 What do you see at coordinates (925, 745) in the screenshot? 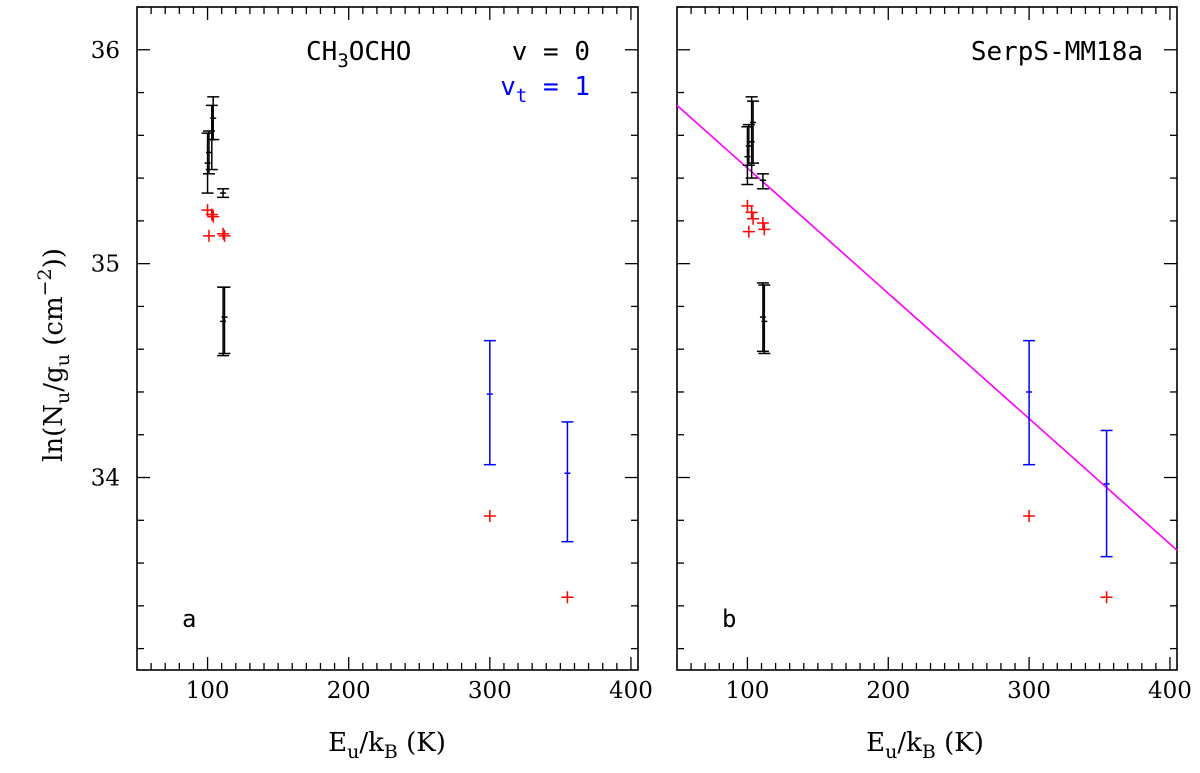
I see `x-axis-title-b: Eu/kB (K)` at bounding box center [925, 745].